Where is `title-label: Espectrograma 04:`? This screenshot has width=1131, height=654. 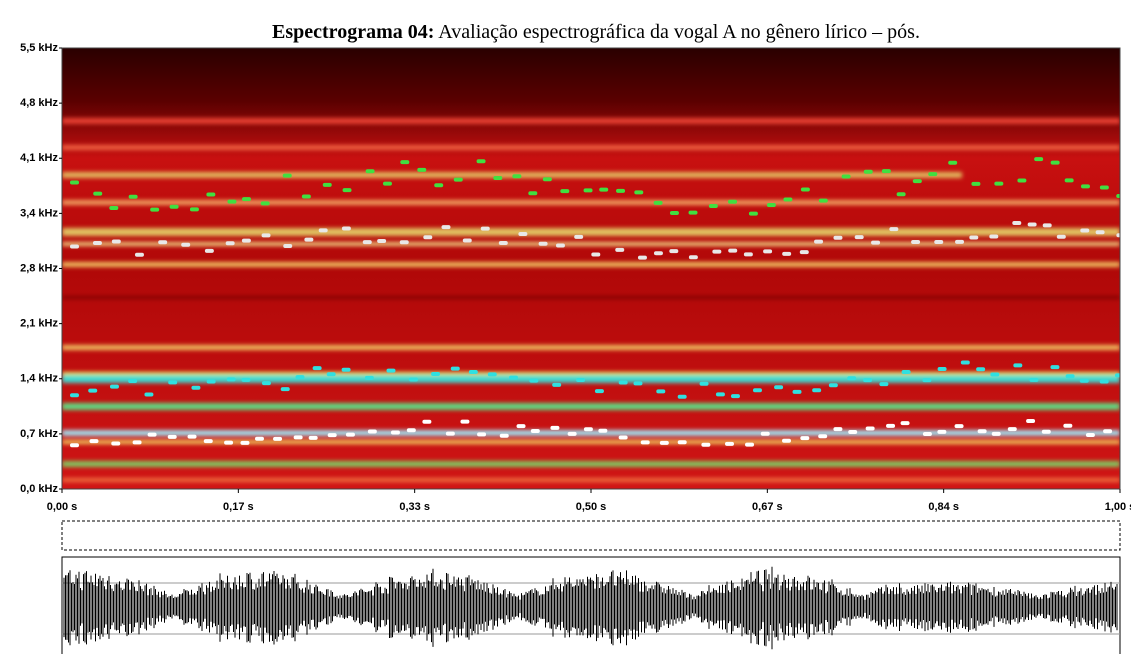
title-label: Espectrograma 04: is located at coordinates (353, 32).